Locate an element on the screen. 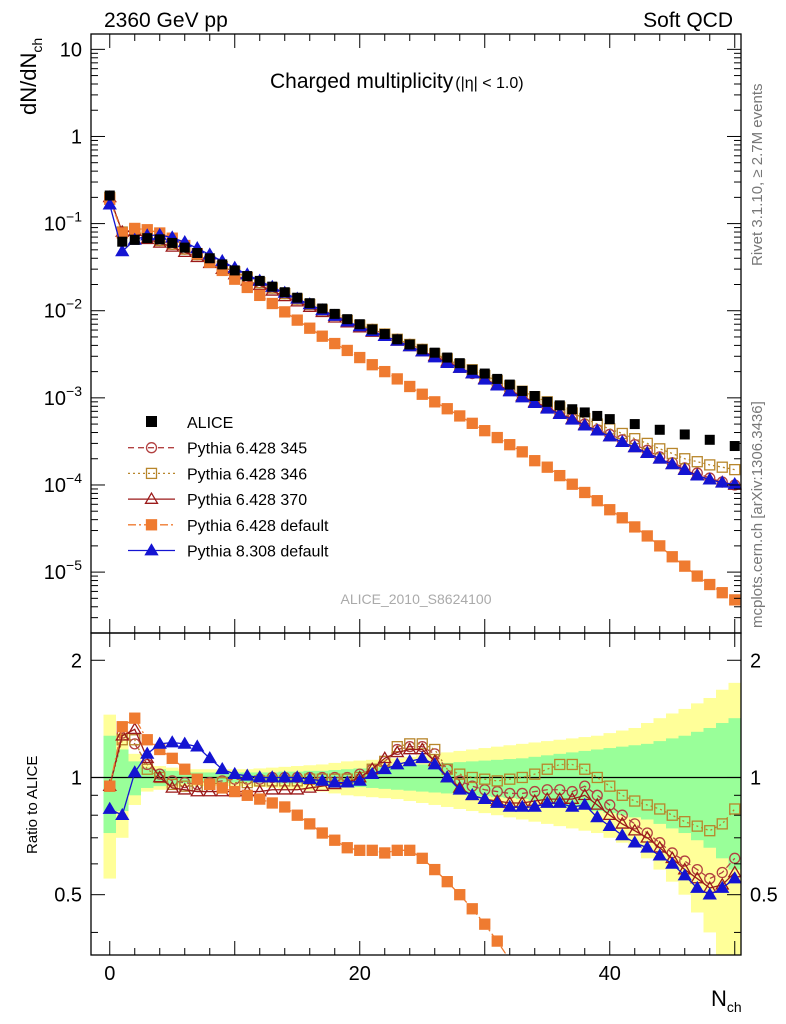 The height and width of the screenshot is (1024, 786). y-tick-label-ratio-right: 1 is located at coordinates (755, 778).